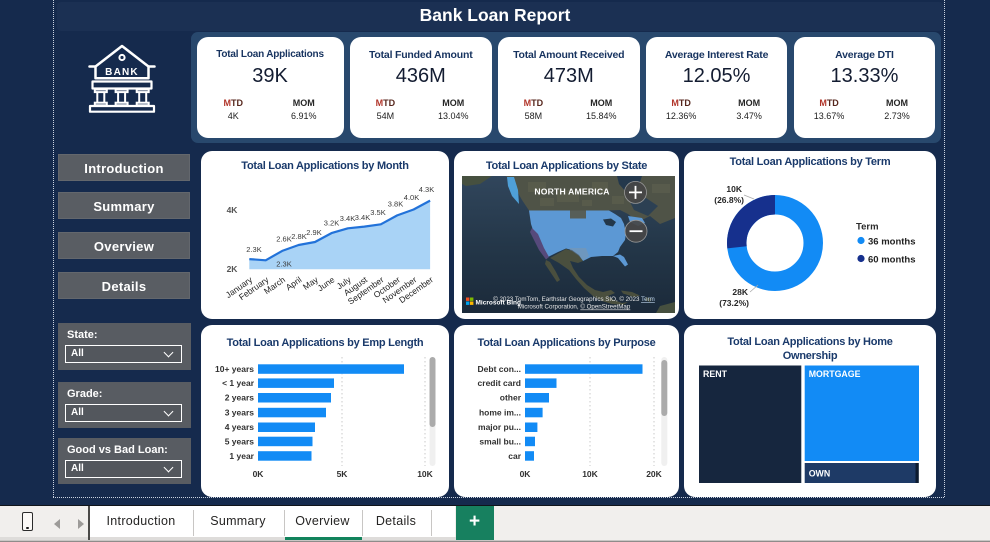 This screenshot has height=542, width=990. I want to click on svg-text: 20K, so click(654, 474).